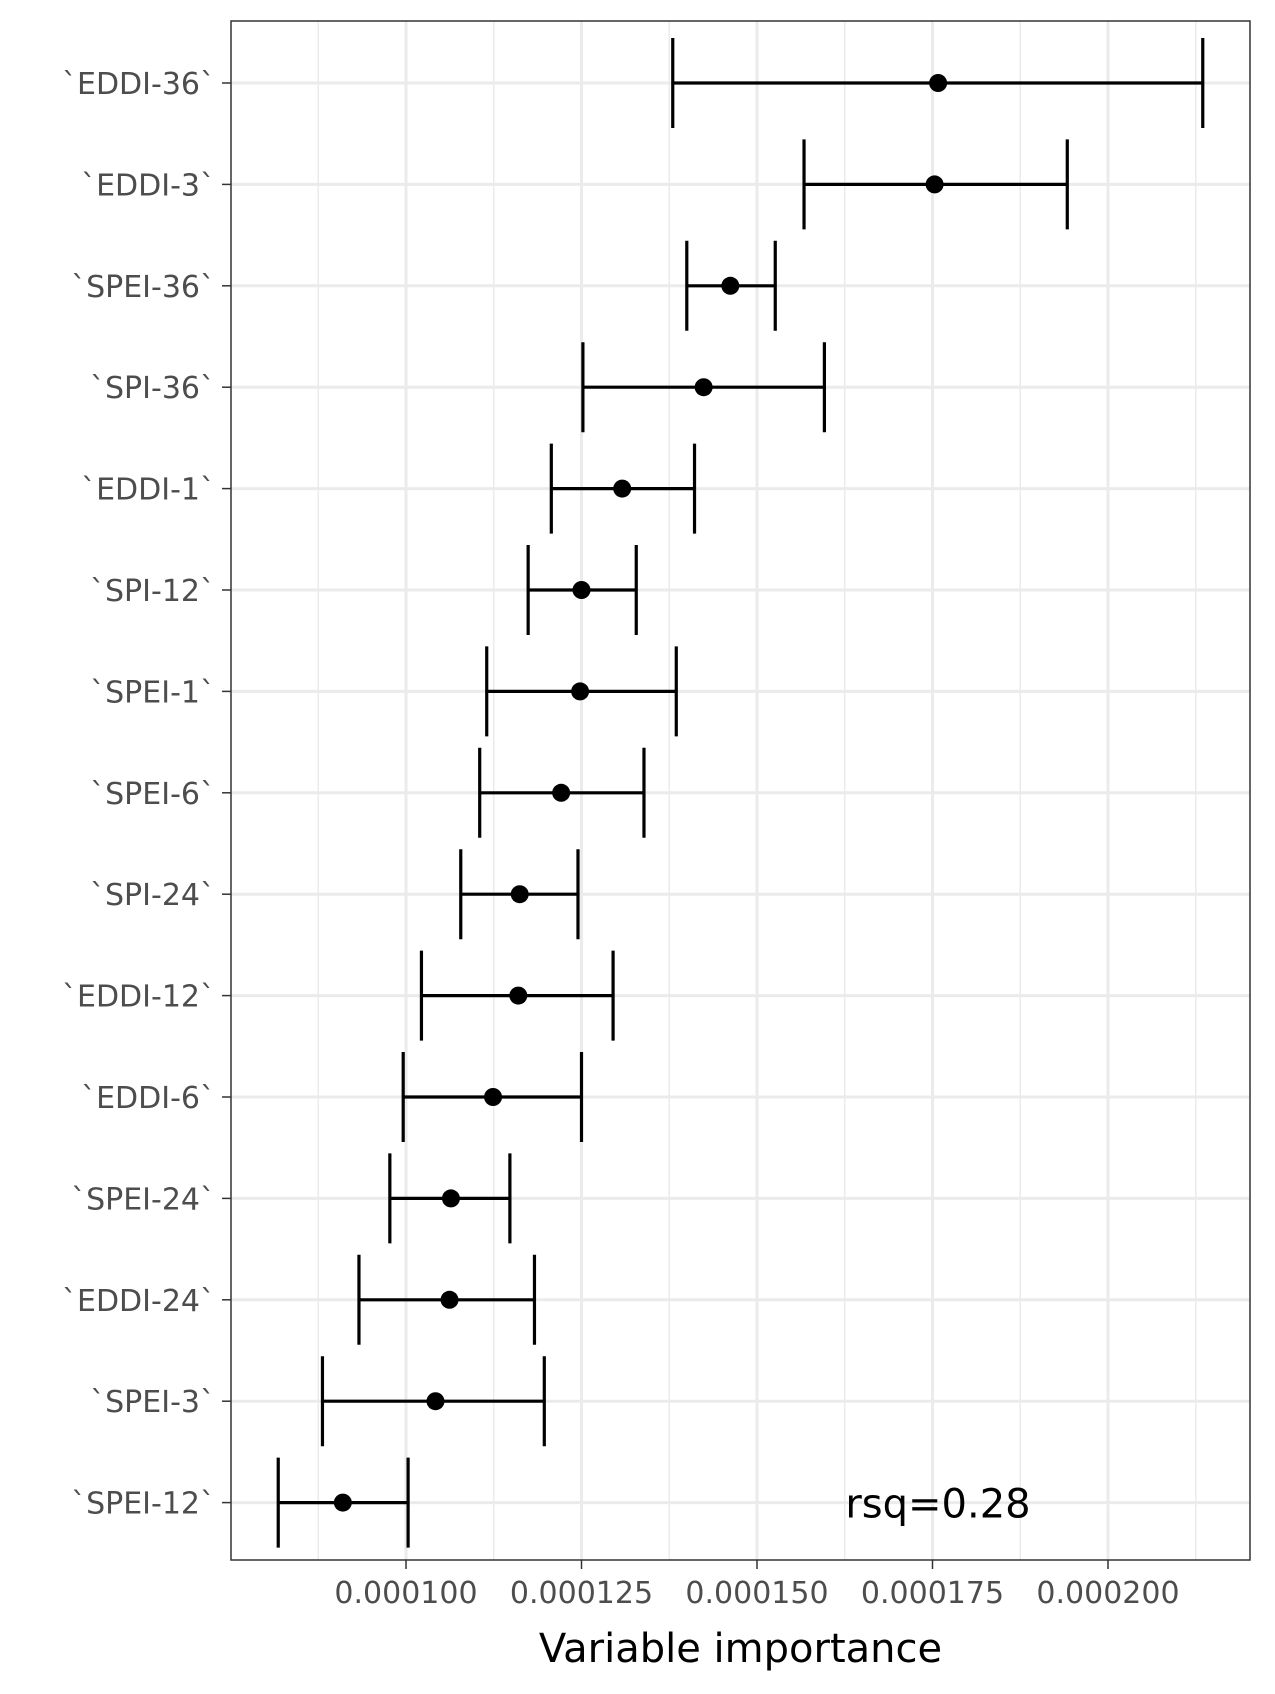  What do you see at coordinates (152, 692) in the screenshot?
I see `y-tick-label: `SPEI-1`` at bounding box center [152, 692].